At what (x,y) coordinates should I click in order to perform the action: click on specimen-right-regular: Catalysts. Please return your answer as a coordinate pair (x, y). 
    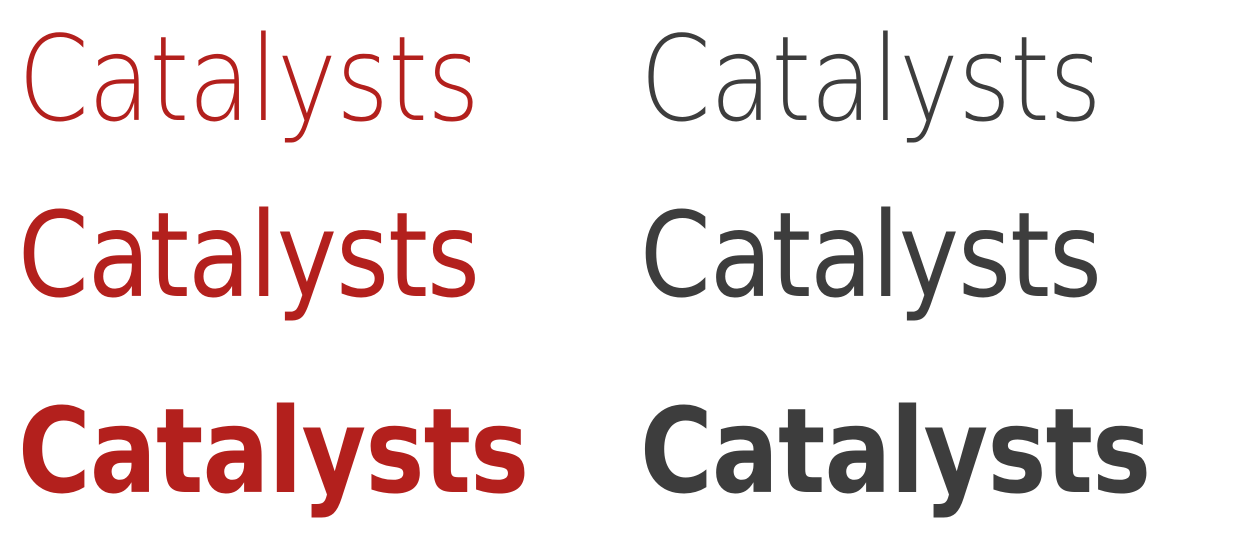
    Looking at the image, I should click on (871, 255).